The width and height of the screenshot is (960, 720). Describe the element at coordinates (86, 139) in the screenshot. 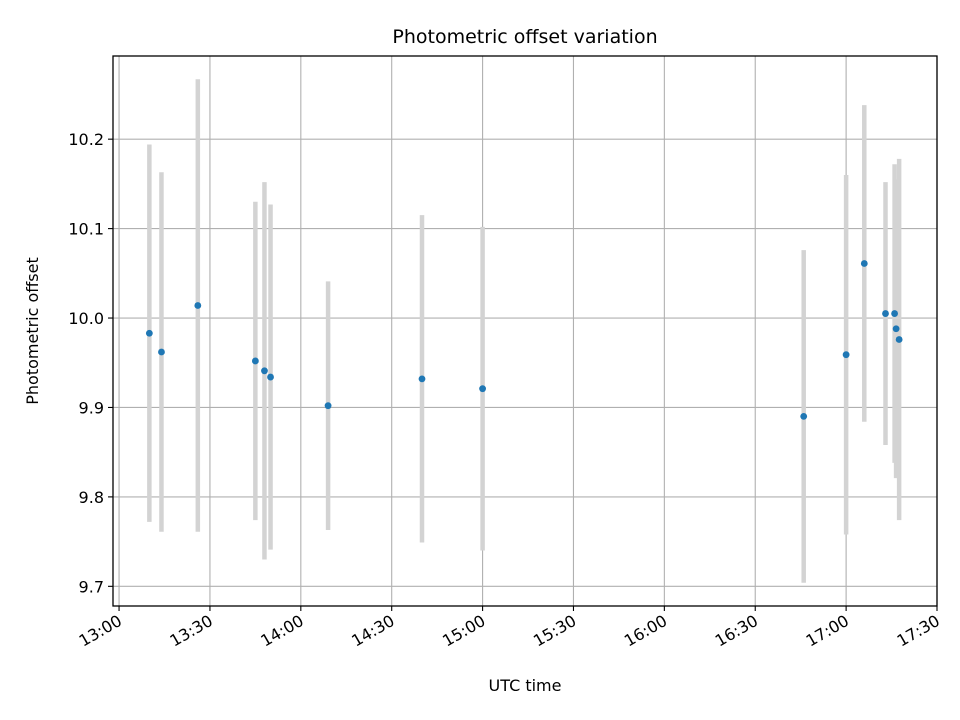

I see `y-tick-label: 10.2` at that location.